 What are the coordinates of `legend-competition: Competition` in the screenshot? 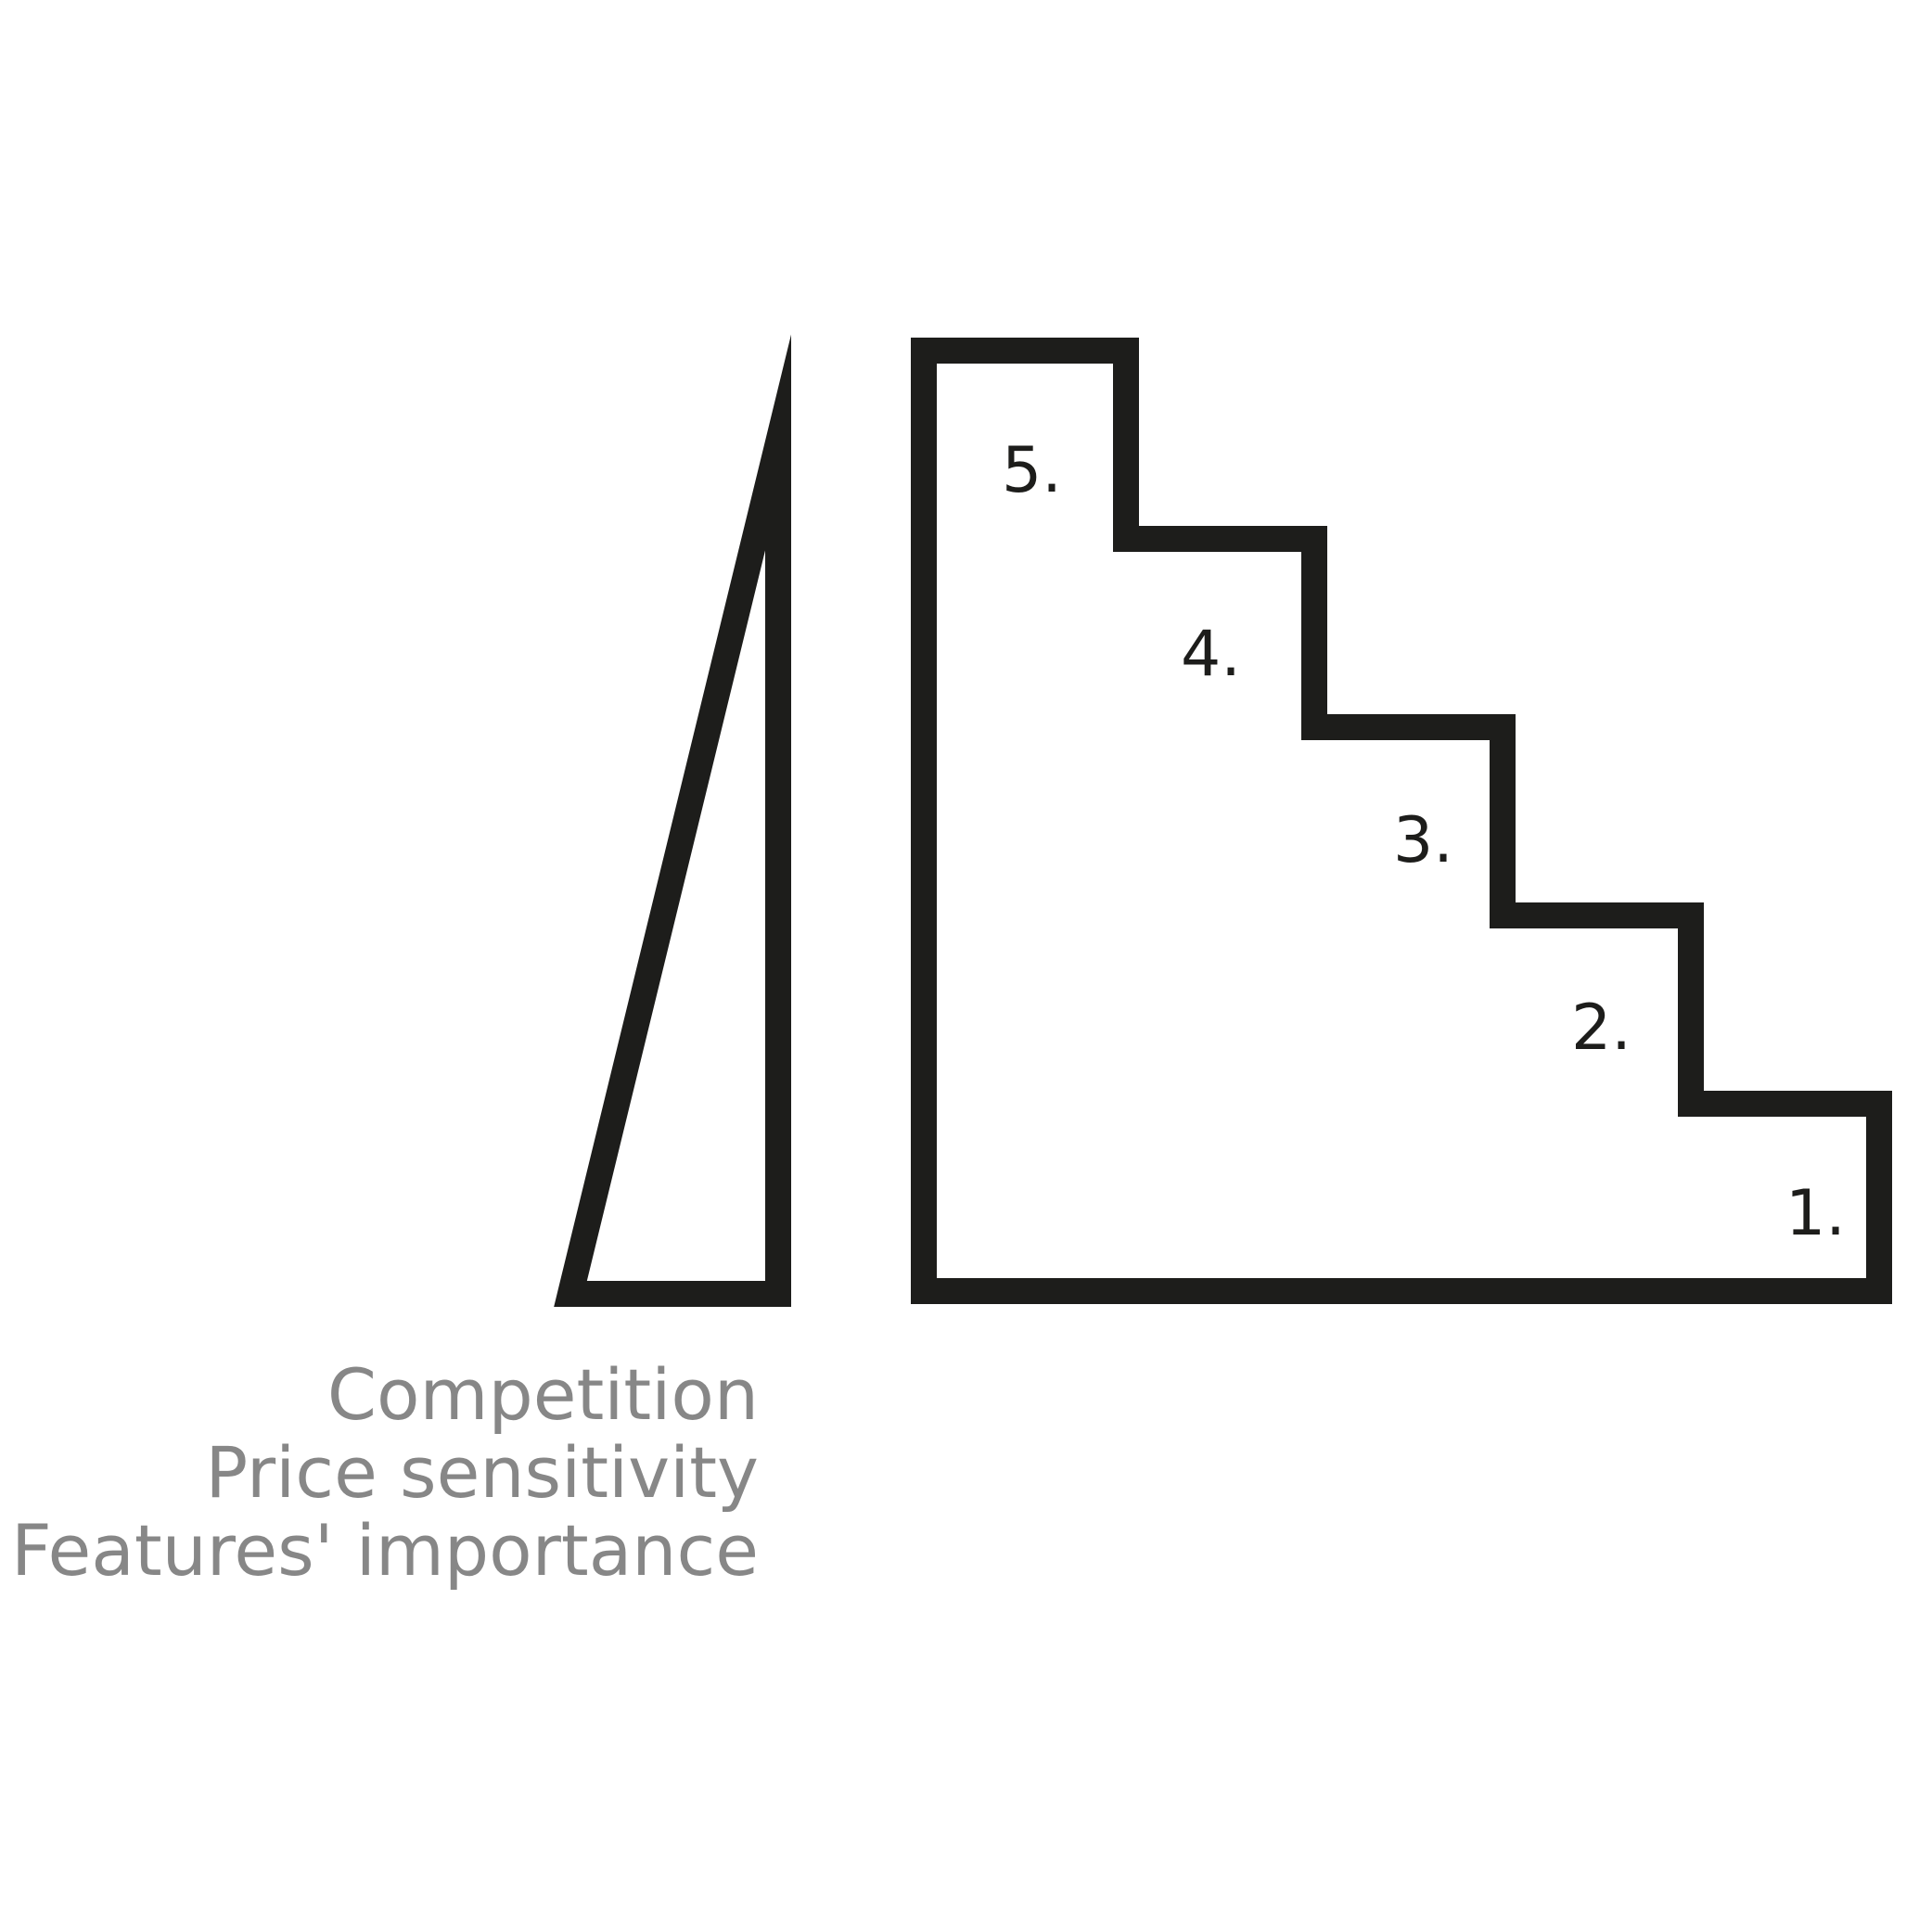 It's located at (543, 1394).